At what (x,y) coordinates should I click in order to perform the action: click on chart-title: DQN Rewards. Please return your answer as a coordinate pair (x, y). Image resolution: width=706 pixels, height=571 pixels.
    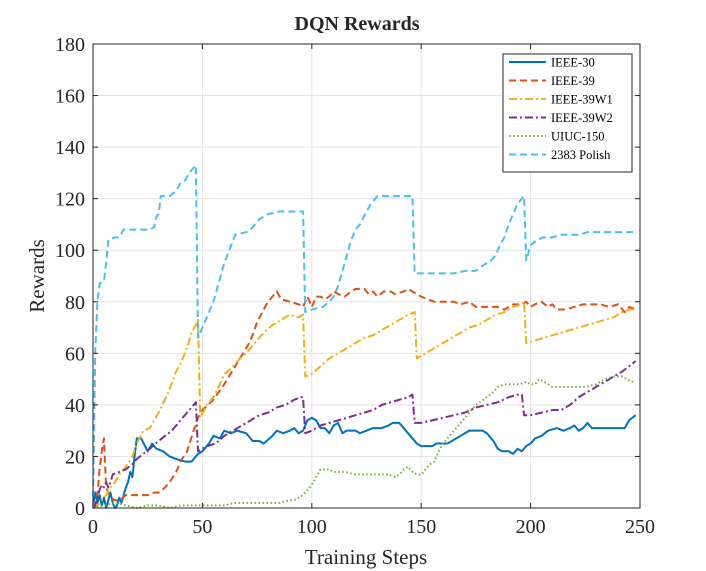
    Looking at the image, I should click on (357, 24).